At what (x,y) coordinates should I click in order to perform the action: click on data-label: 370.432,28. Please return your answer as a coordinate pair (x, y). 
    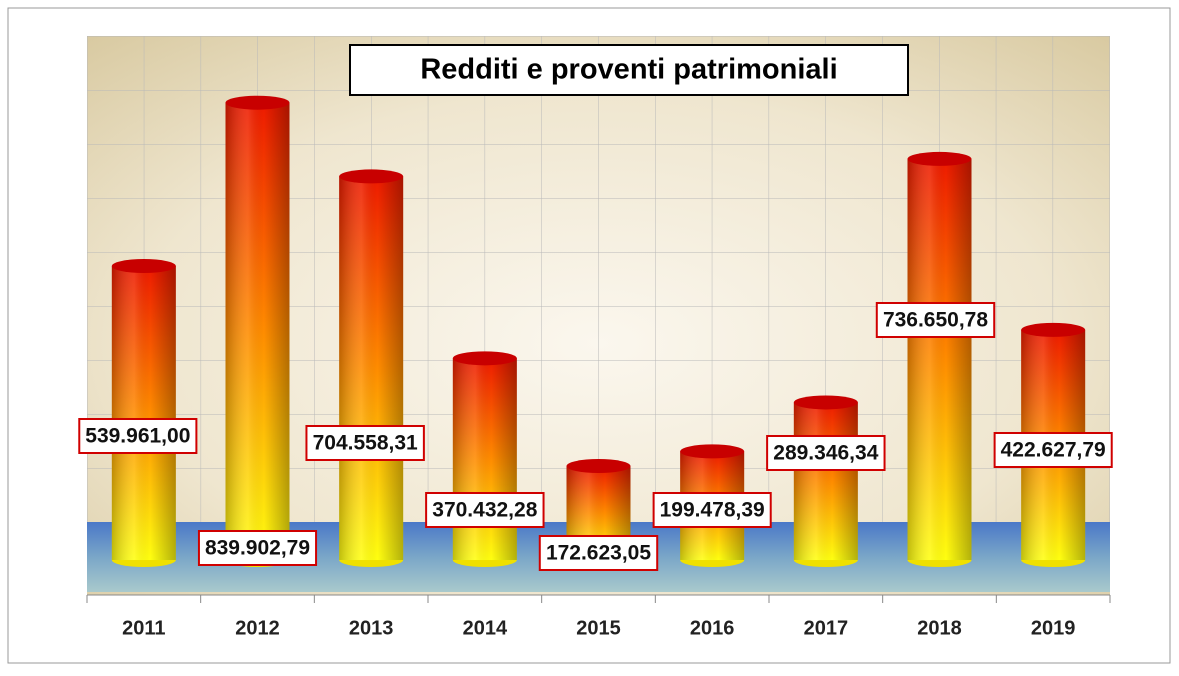
    Looking at the image, I should click on (484, 510).